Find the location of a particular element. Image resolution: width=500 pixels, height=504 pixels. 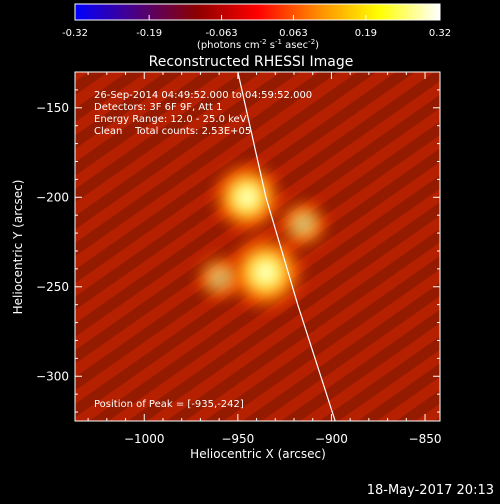

footer-timestamp: 18-May-2017 20:13 is located at coordinates (430, 490).